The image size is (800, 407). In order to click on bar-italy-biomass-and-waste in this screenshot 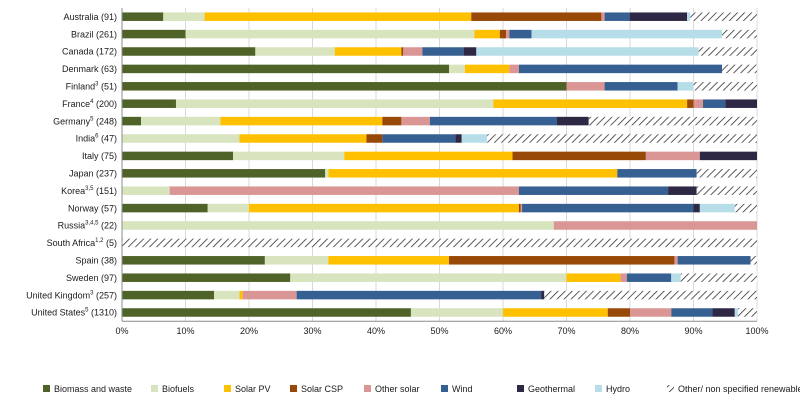, I will do `click(178, 156)`.